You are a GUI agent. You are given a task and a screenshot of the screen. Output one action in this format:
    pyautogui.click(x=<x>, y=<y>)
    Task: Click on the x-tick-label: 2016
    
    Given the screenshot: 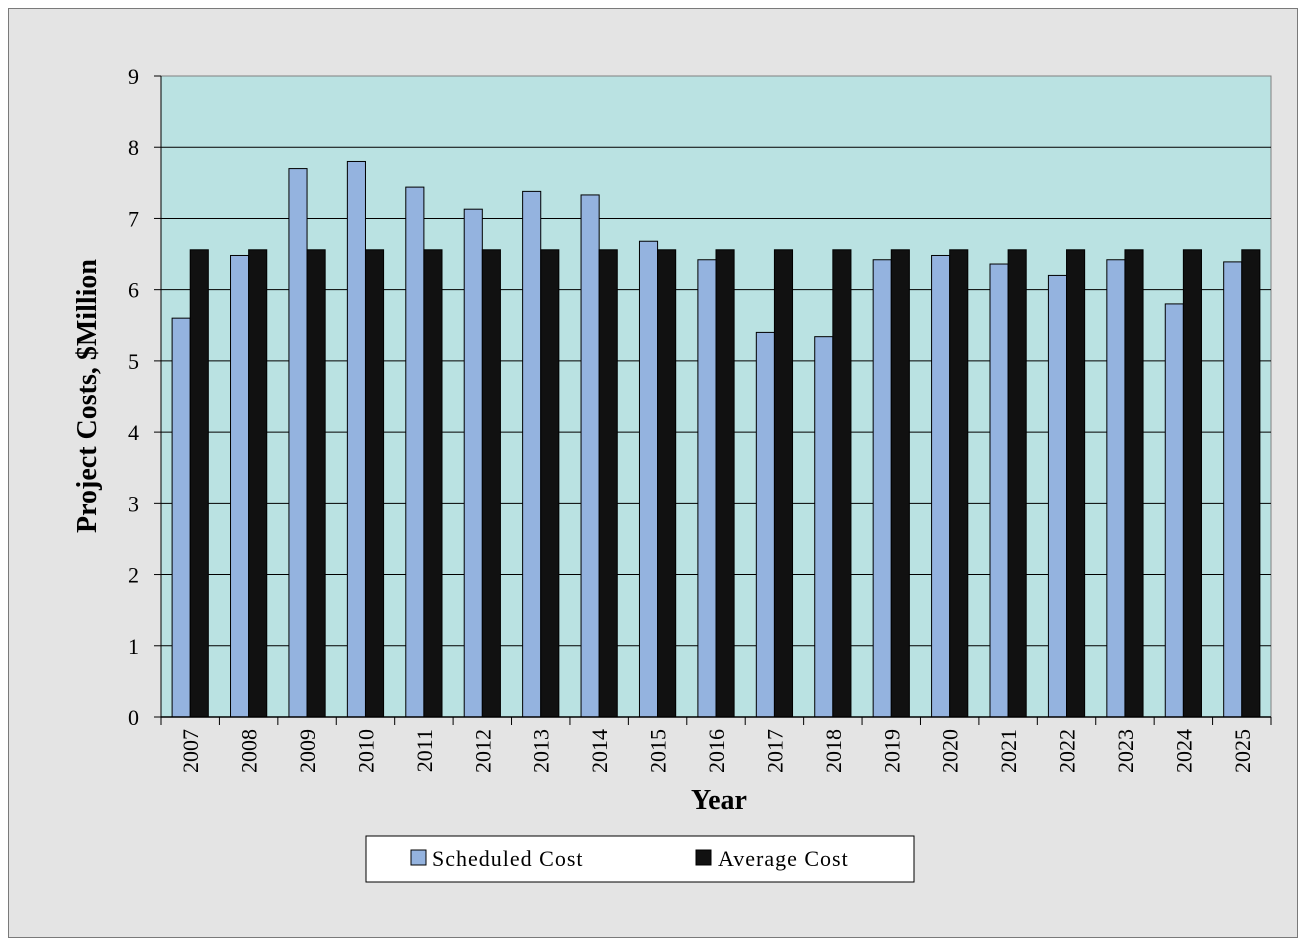 What is the action you would take?
    pyautogui.click(x=716, y=751)
    